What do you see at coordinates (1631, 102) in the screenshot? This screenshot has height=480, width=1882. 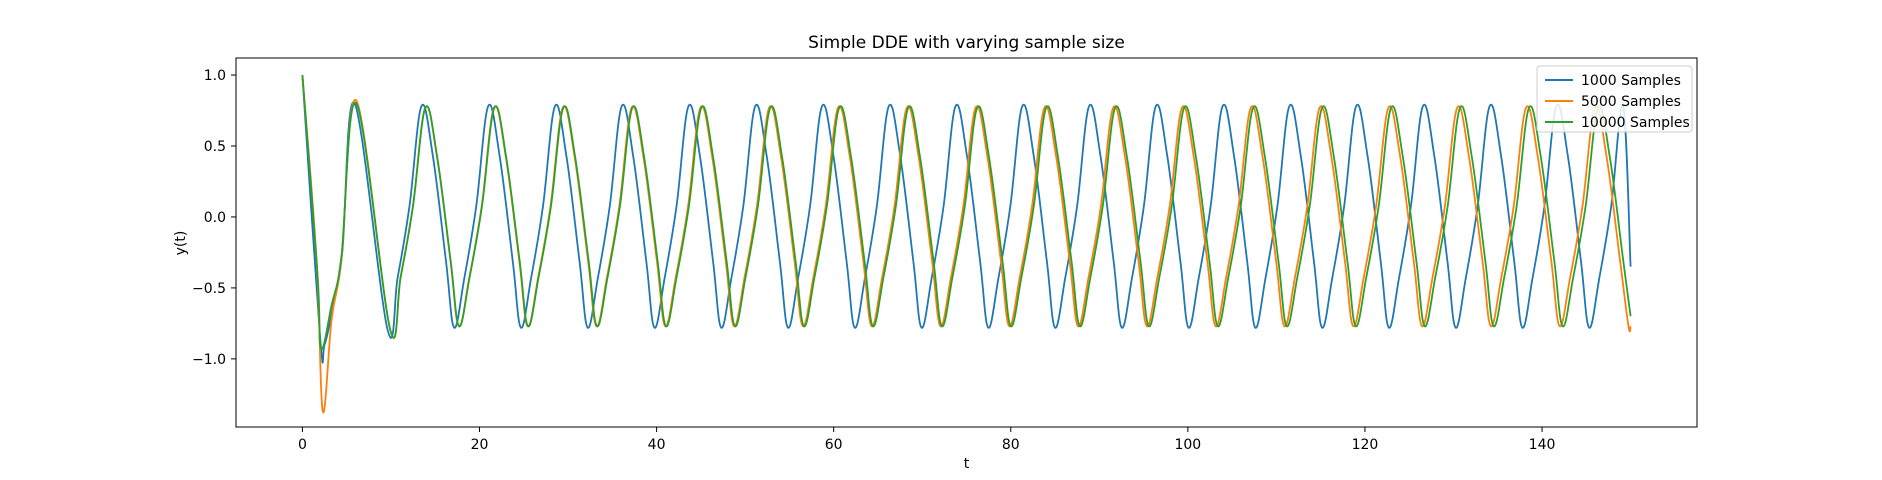 I see `legend-label: 5000 Samples` at bounding box center [1631, 102].